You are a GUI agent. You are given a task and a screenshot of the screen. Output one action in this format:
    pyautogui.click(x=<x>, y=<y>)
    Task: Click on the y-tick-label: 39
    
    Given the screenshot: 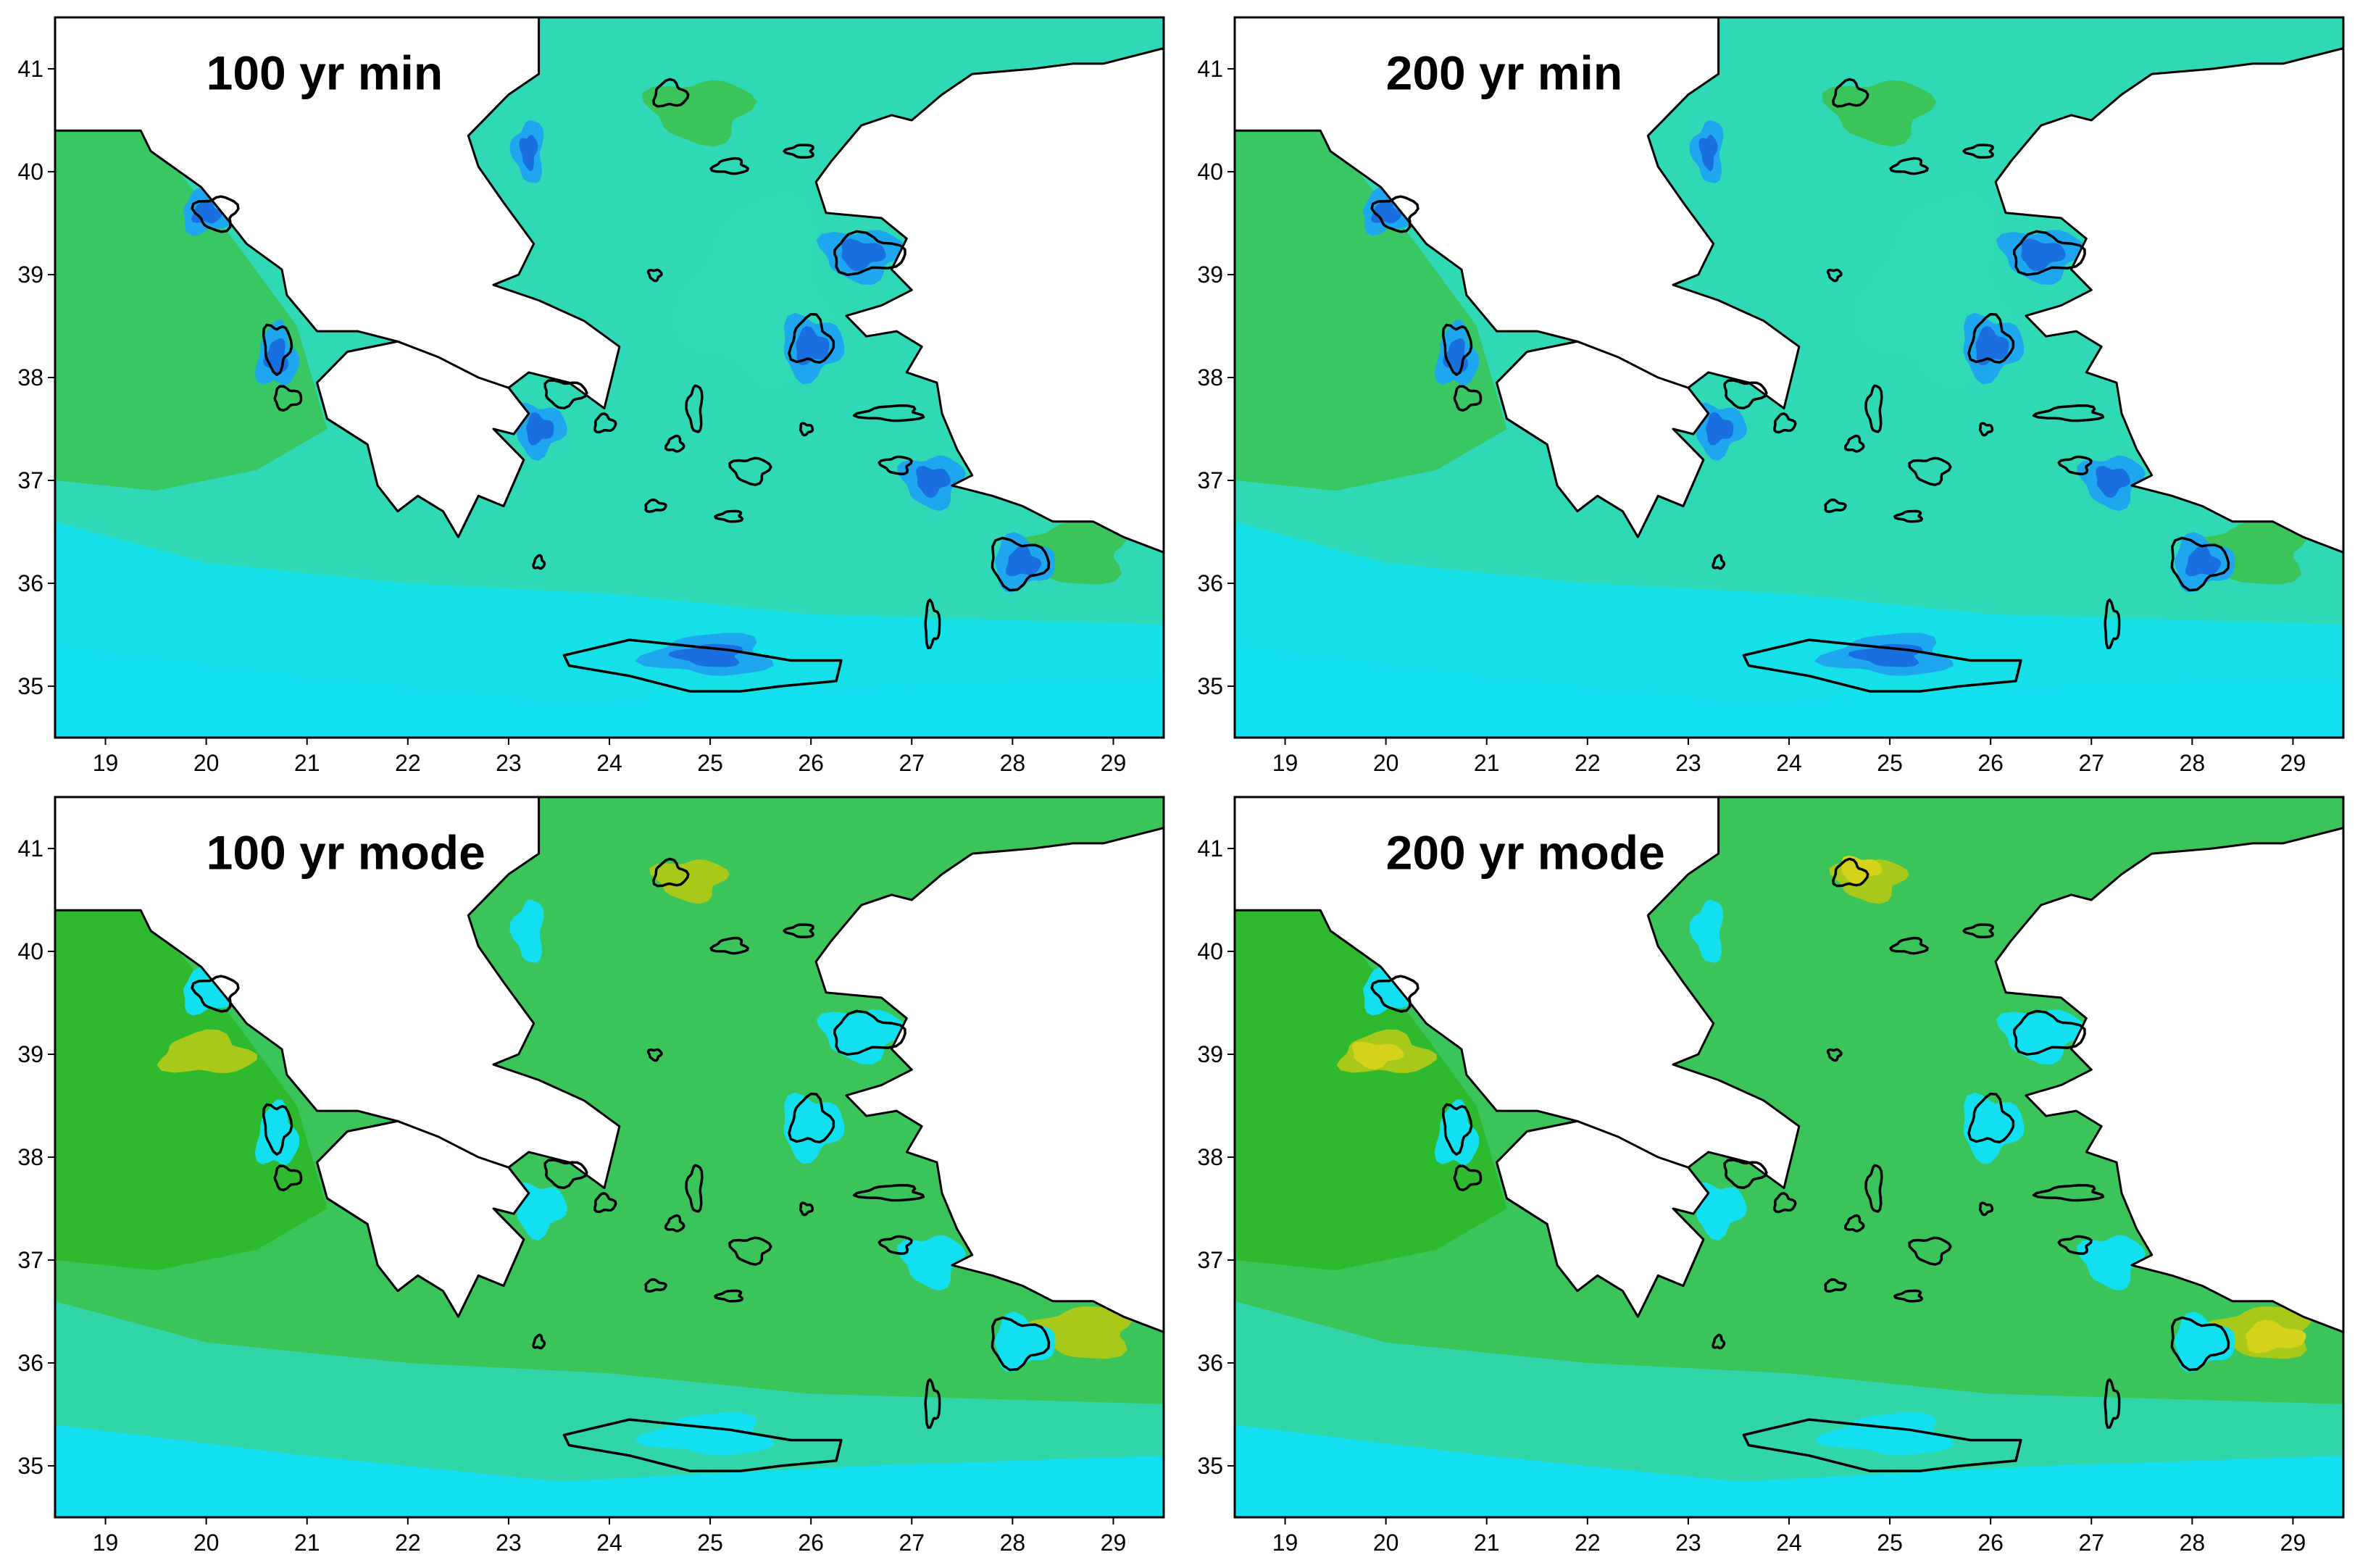 What is the action you would take?
    pyautogui.click(x=30, y=275)
    